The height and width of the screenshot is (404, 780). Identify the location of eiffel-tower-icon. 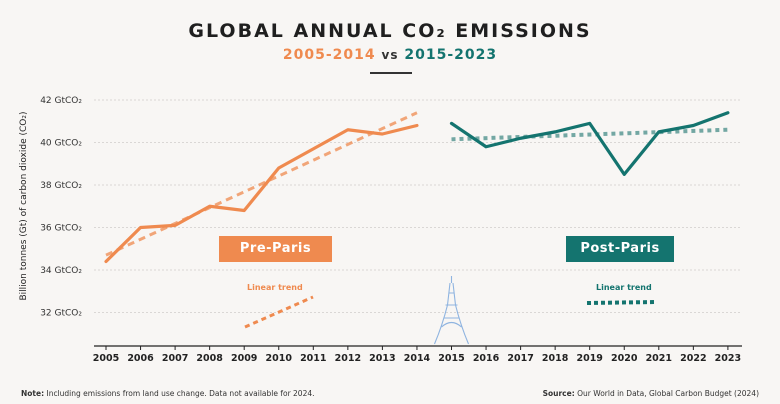
(451, 310).